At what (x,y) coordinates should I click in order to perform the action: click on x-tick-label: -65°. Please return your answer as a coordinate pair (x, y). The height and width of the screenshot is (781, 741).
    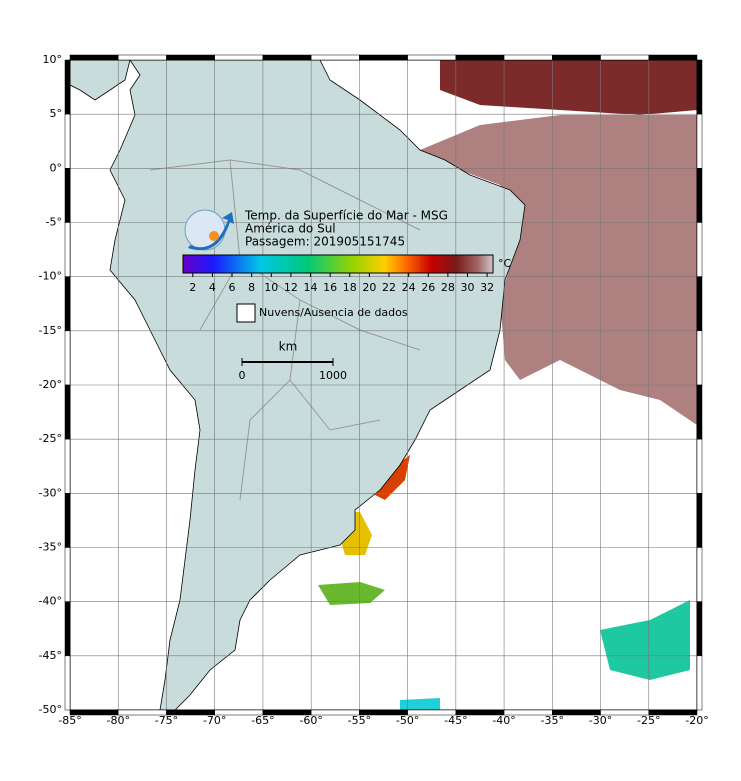
    Looking at the image, I should click on (262, 720).